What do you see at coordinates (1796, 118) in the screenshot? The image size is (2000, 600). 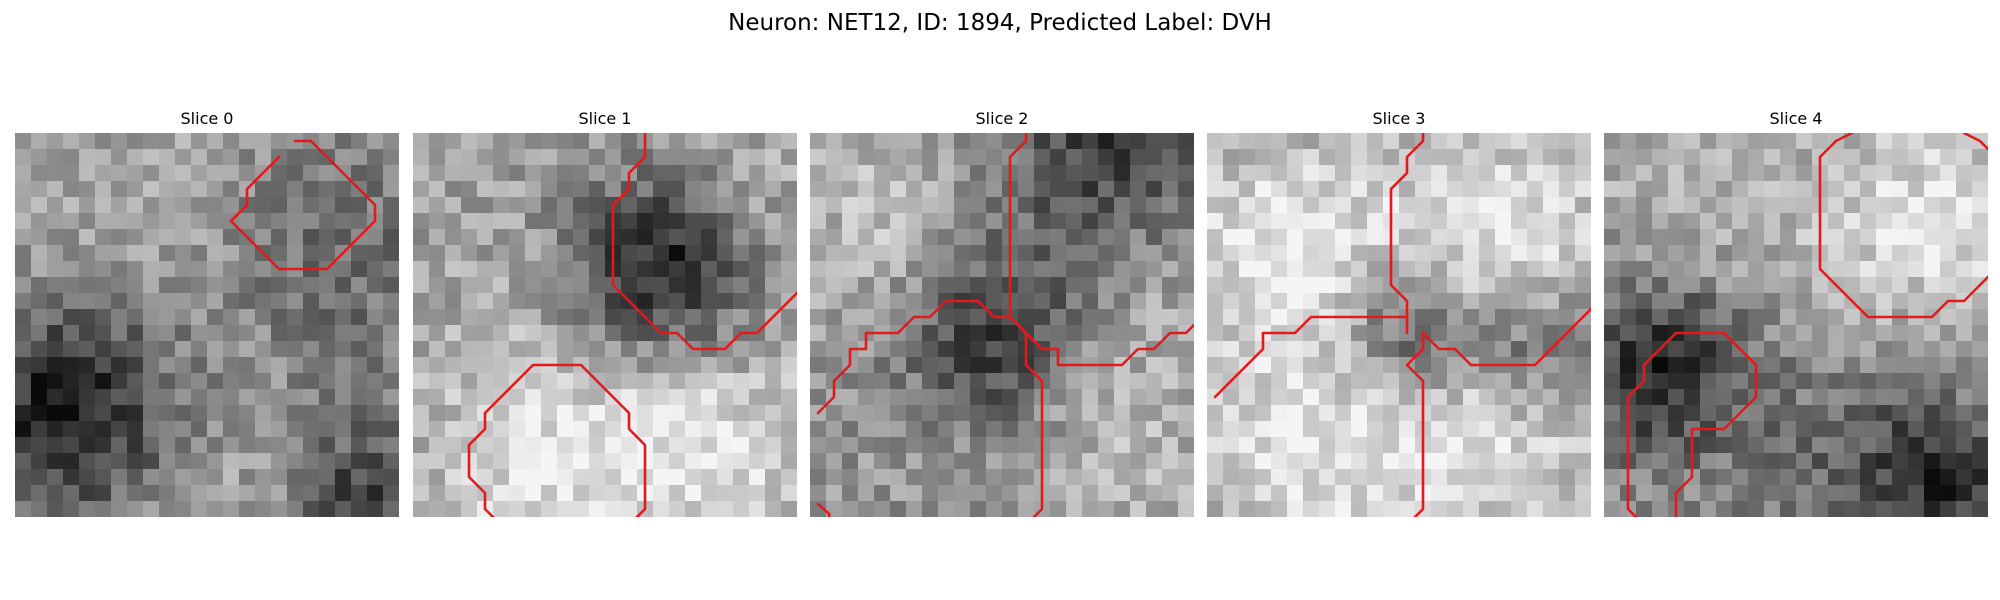 I see `slice-title: Slice 4` at bounding box center [1796, 118].